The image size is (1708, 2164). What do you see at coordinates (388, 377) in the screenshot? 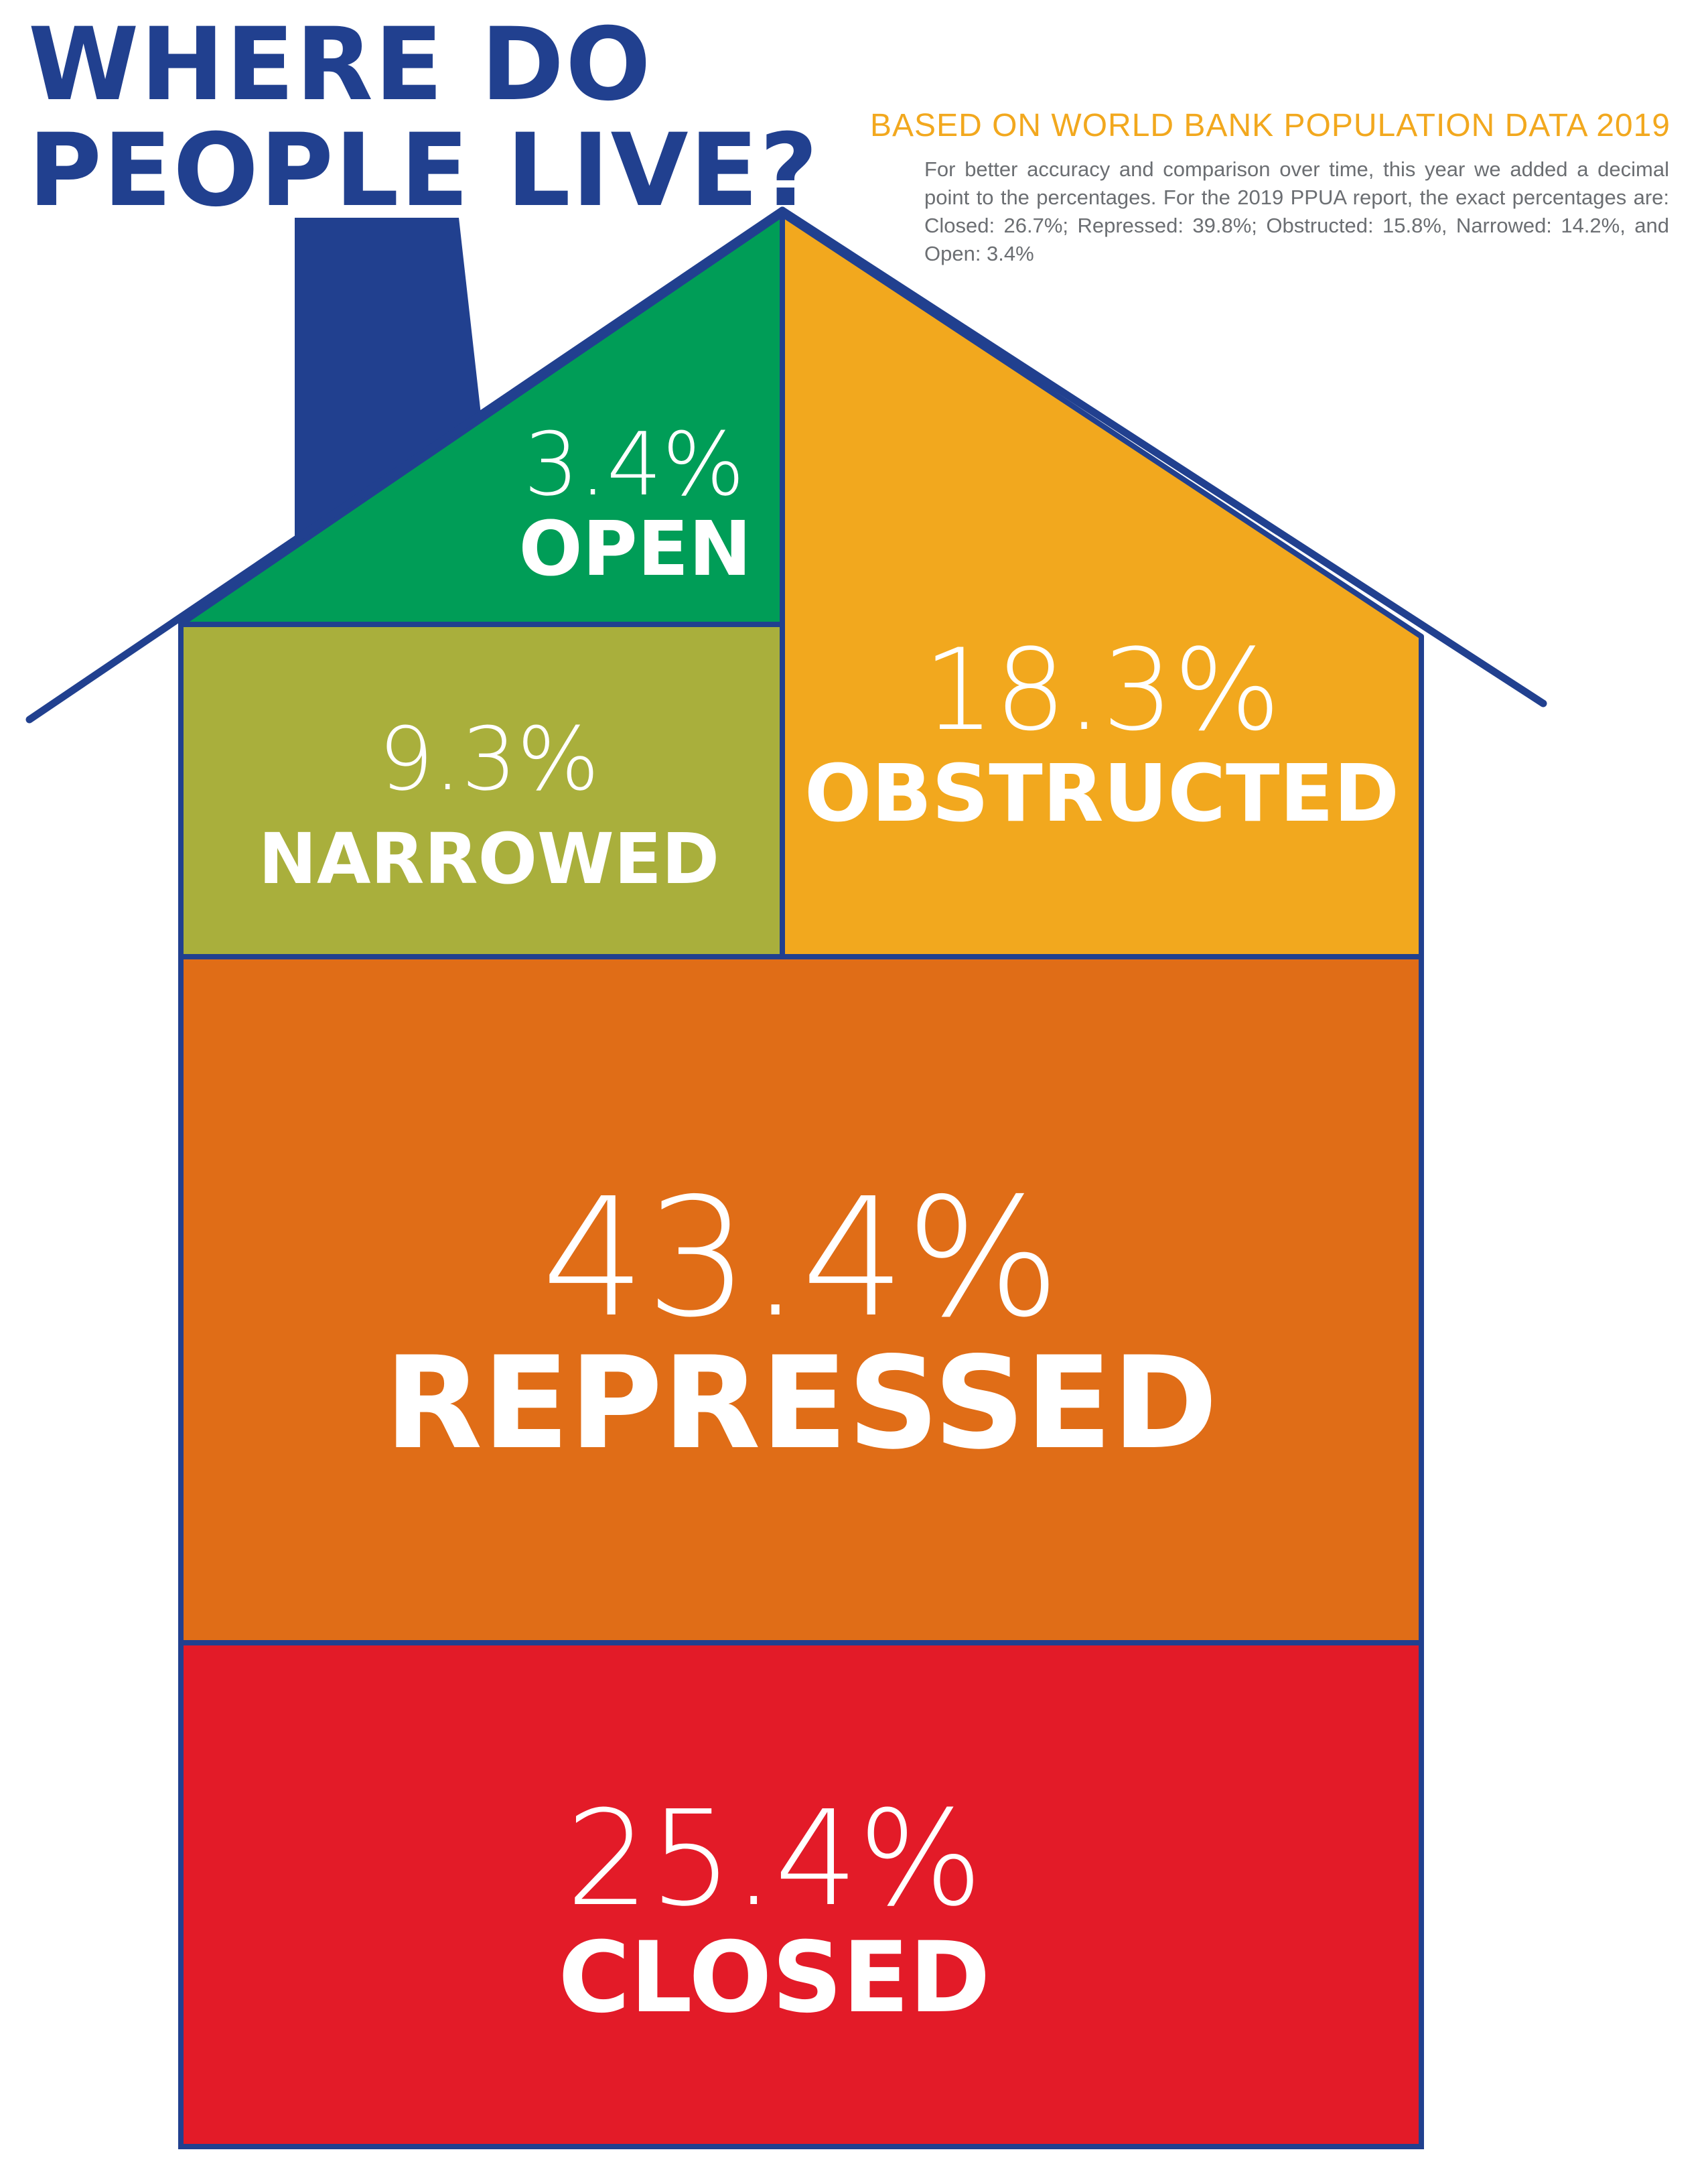
I see `chimney` at bounding box center [388, 377].